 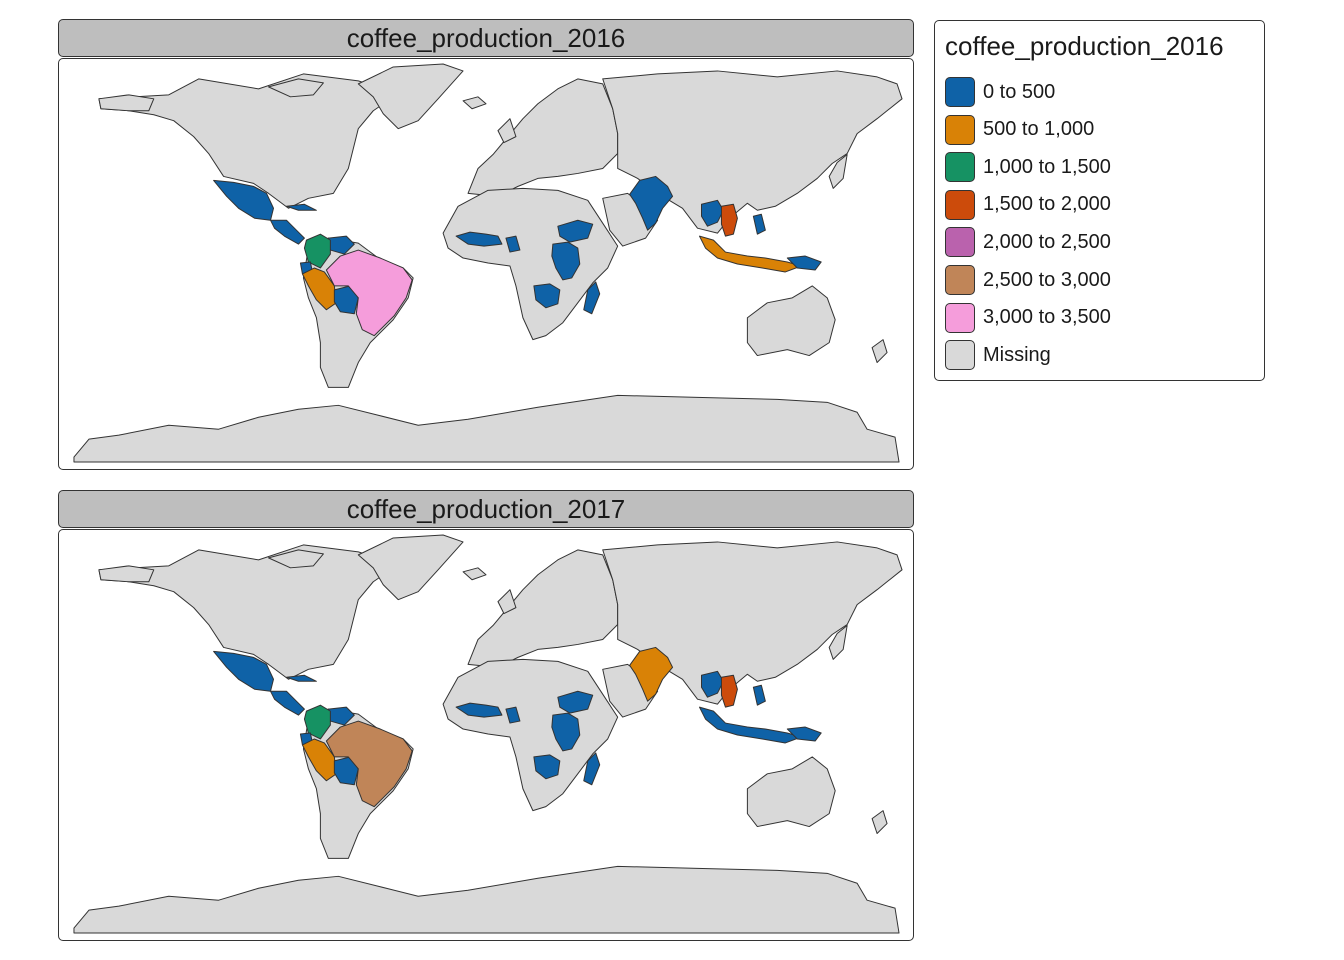 I want to click on legend-label: 500 to 1,000, so click(x=1039, y=129).